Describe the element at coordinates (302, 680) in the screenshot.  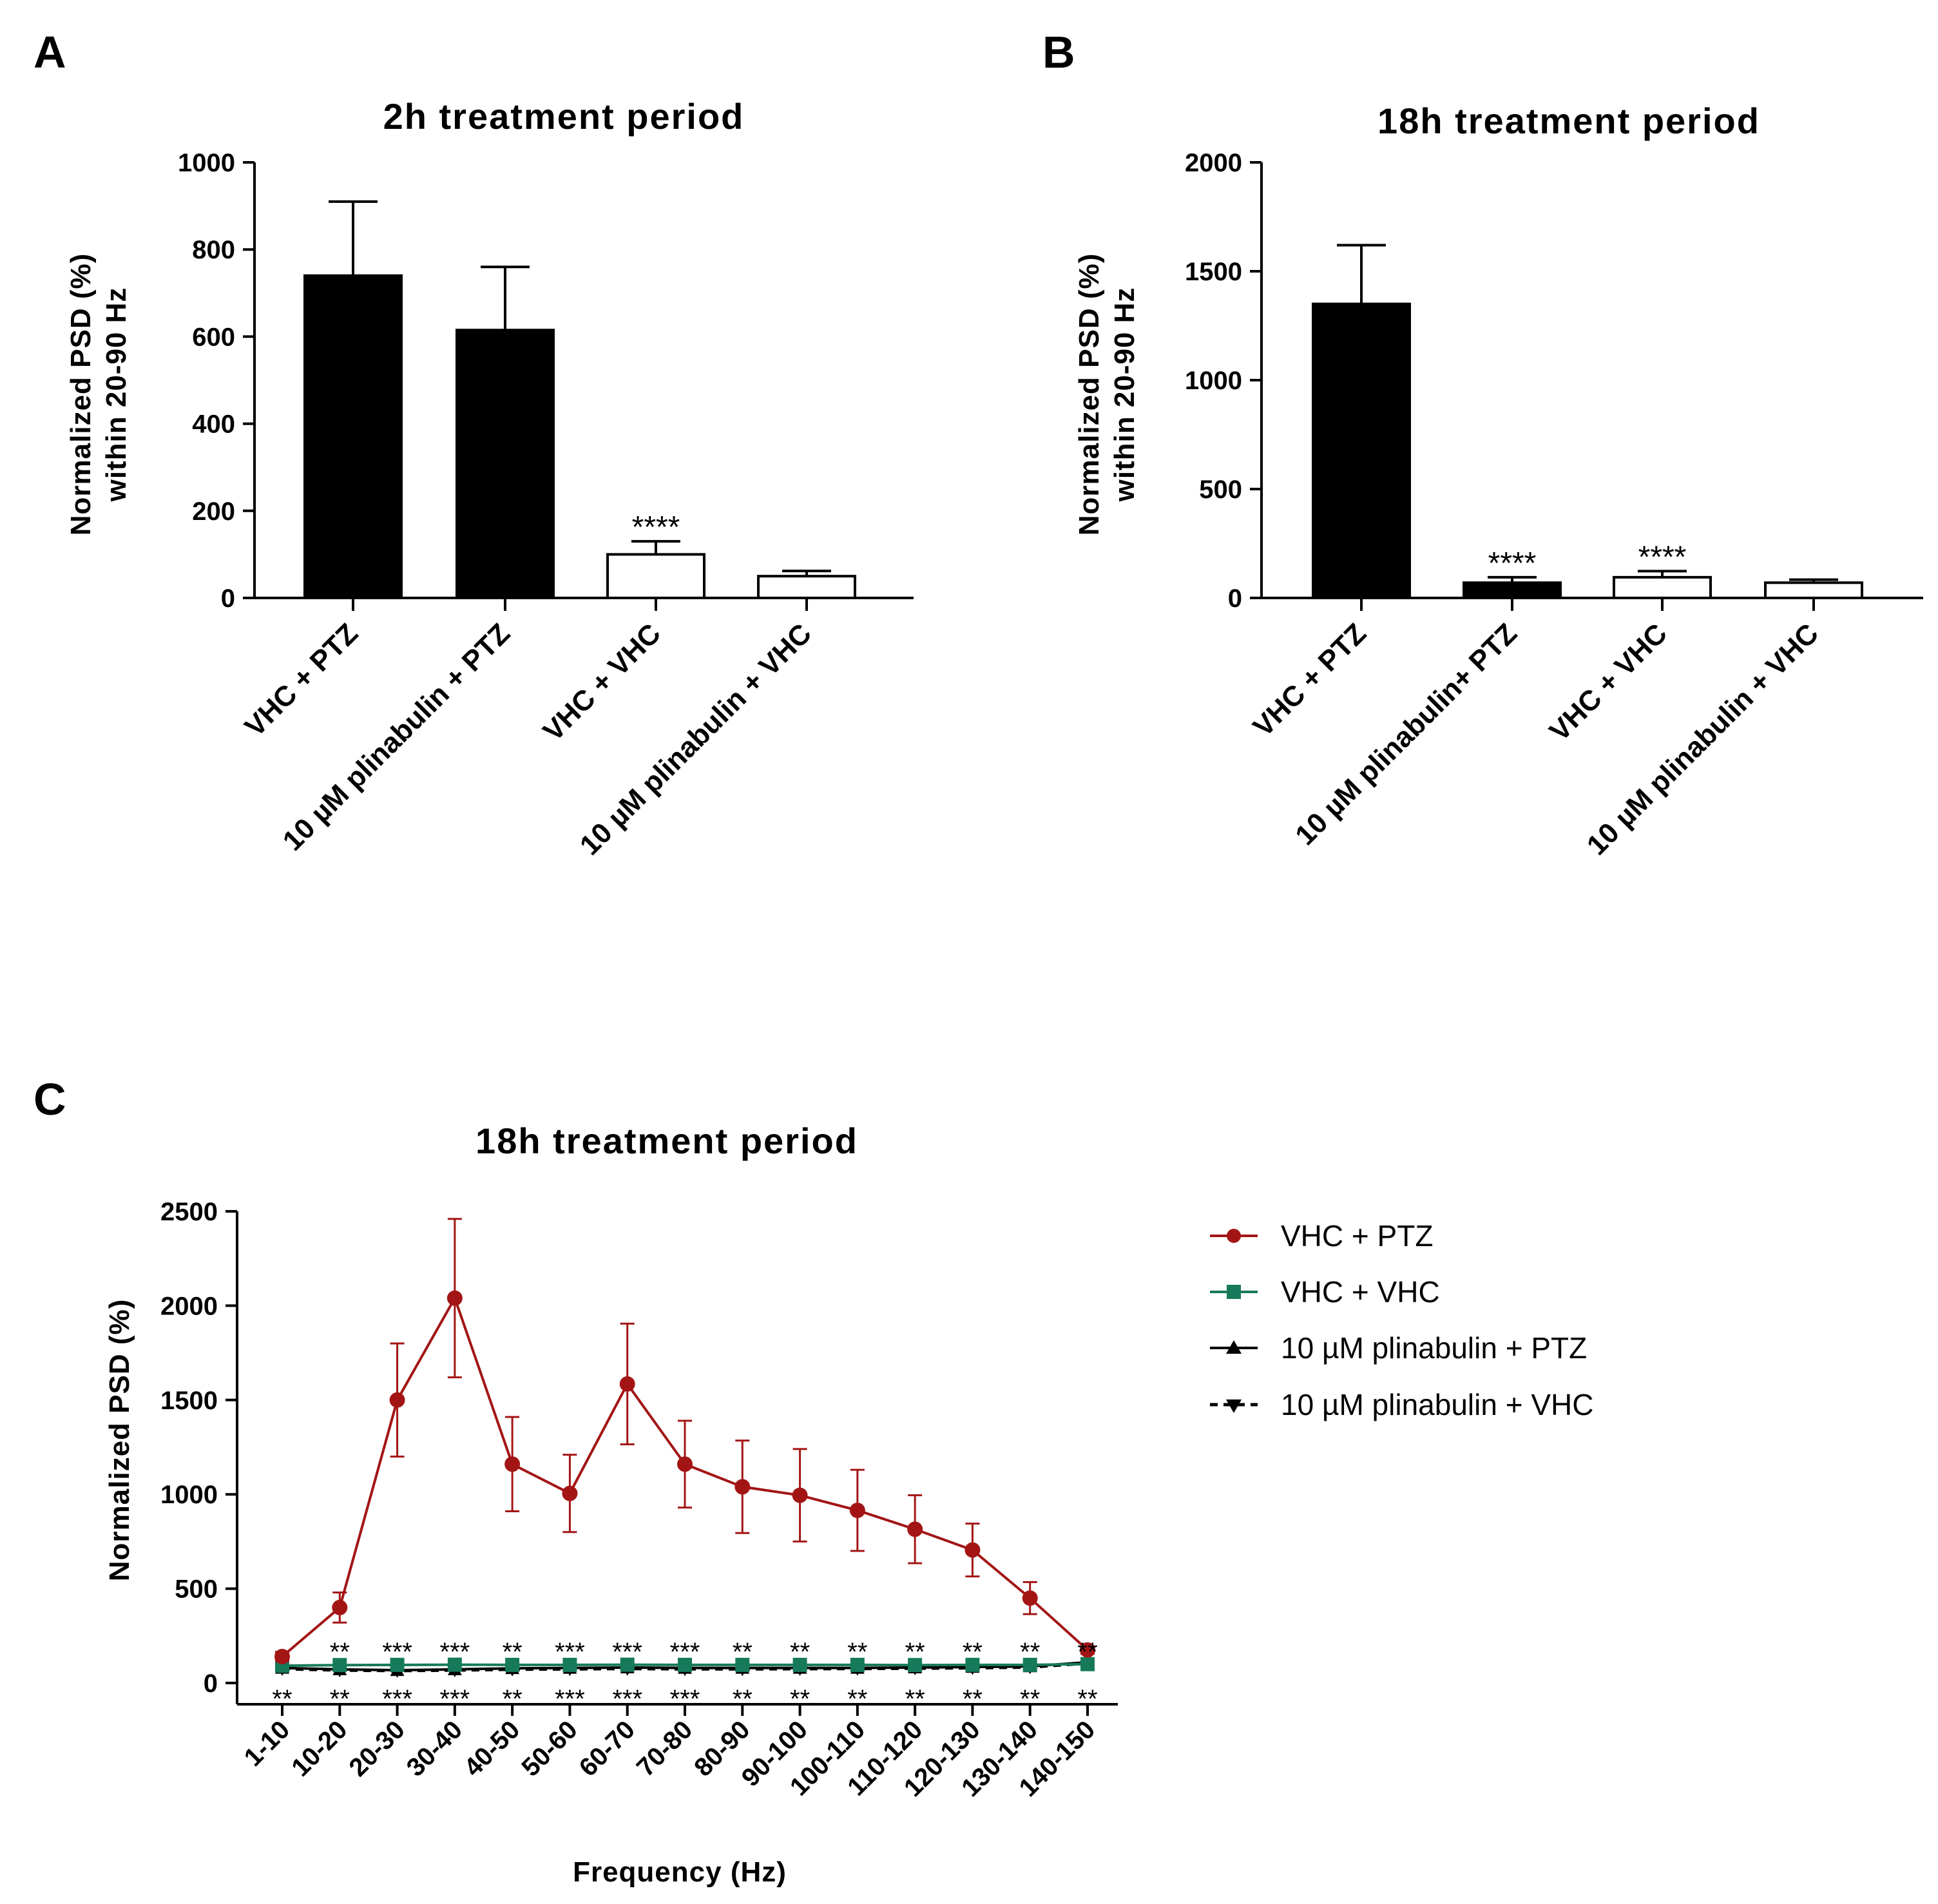
I see `chart-0-category-label: VHC + PTZ` at that location.